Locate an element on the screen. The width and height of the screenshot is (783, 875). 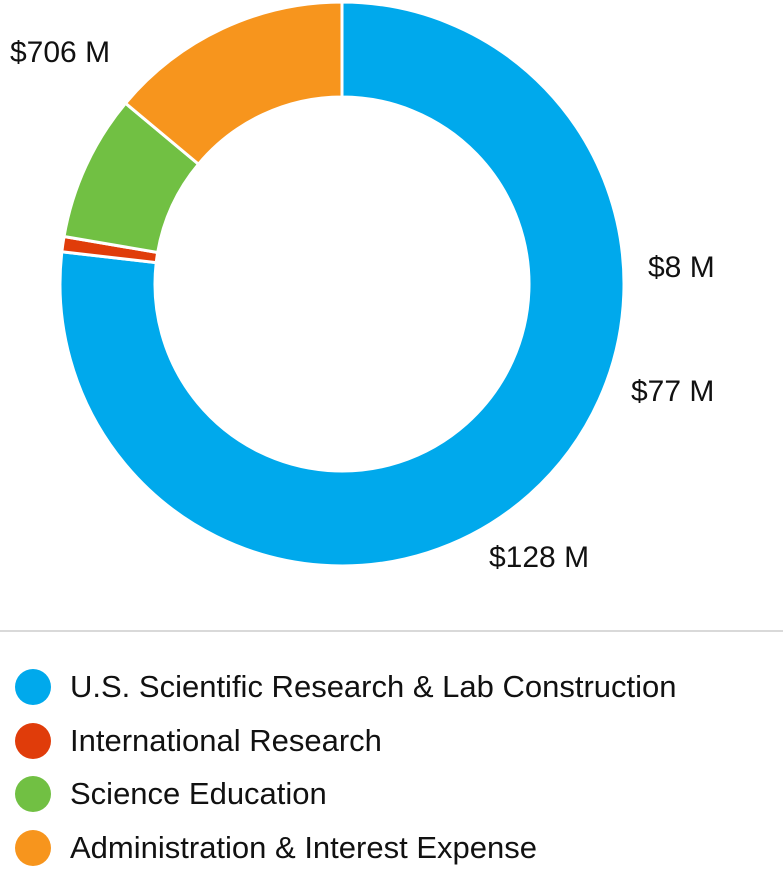
legend-swatch-us-research is located at coordinates (33, 686).